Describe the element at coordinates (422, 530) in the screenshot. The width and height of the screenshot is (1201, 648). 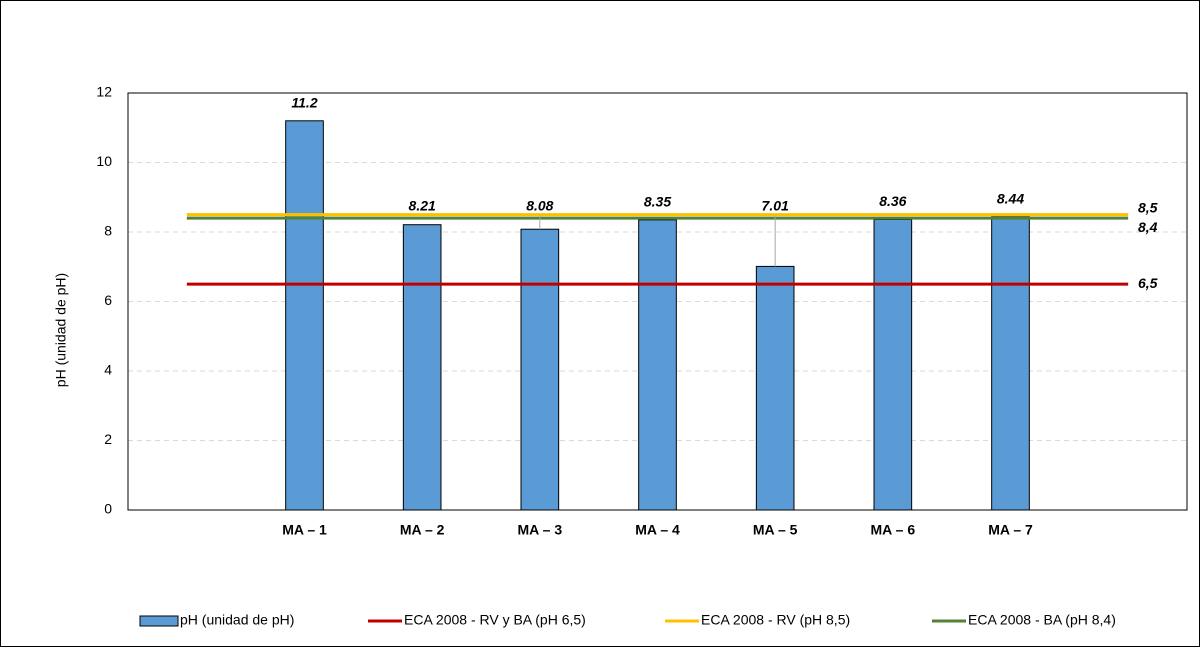
I see `x-tick-label: MA – 2` at that location.